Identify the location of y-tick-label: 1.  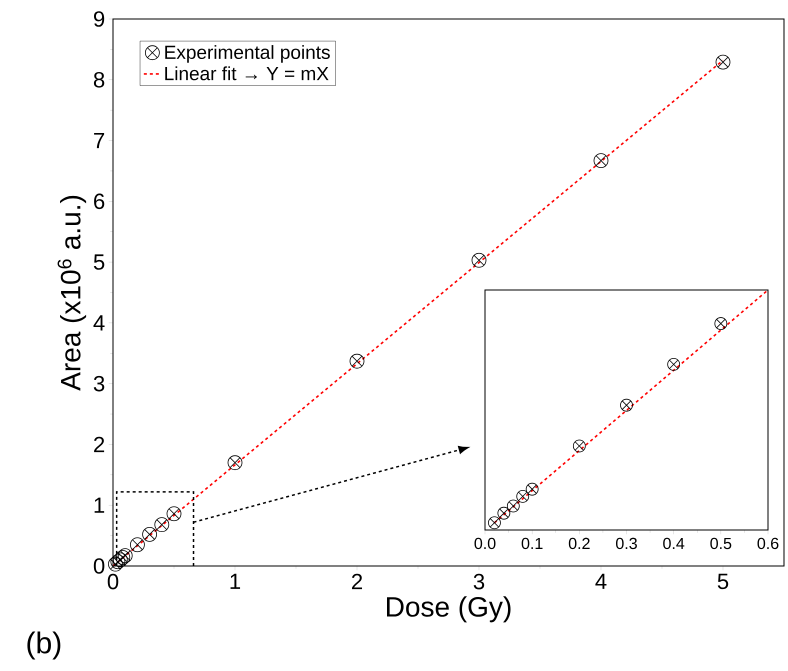
(99, 505).